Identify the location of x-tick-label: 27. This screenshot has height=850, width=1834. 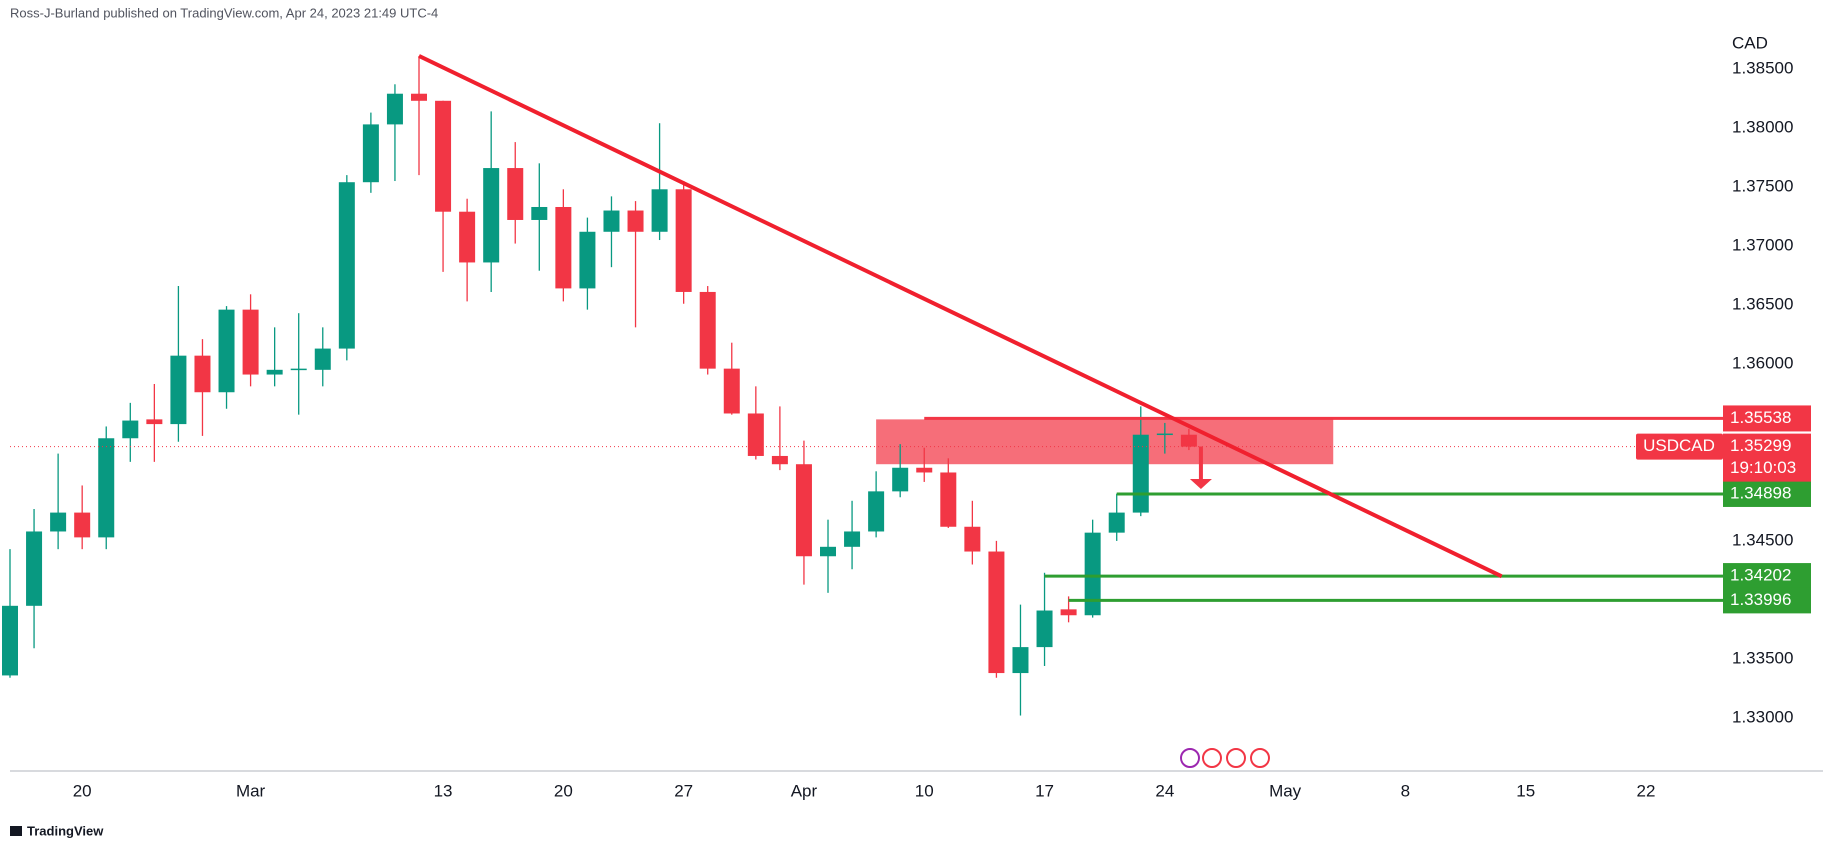
(683, 790).